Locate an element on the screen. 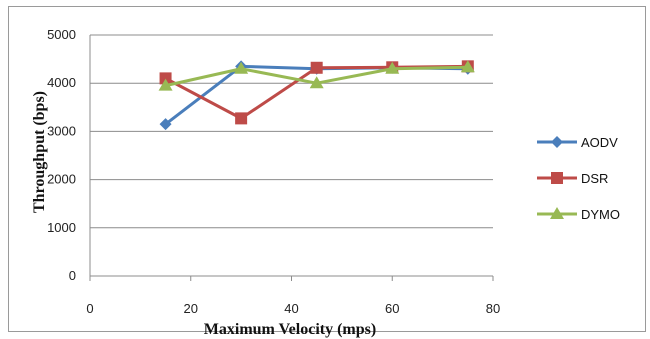 Image resolution: width=650 pixels, height=339 pixels. x-tick-label: 80 is located at coordinates (493, 308).